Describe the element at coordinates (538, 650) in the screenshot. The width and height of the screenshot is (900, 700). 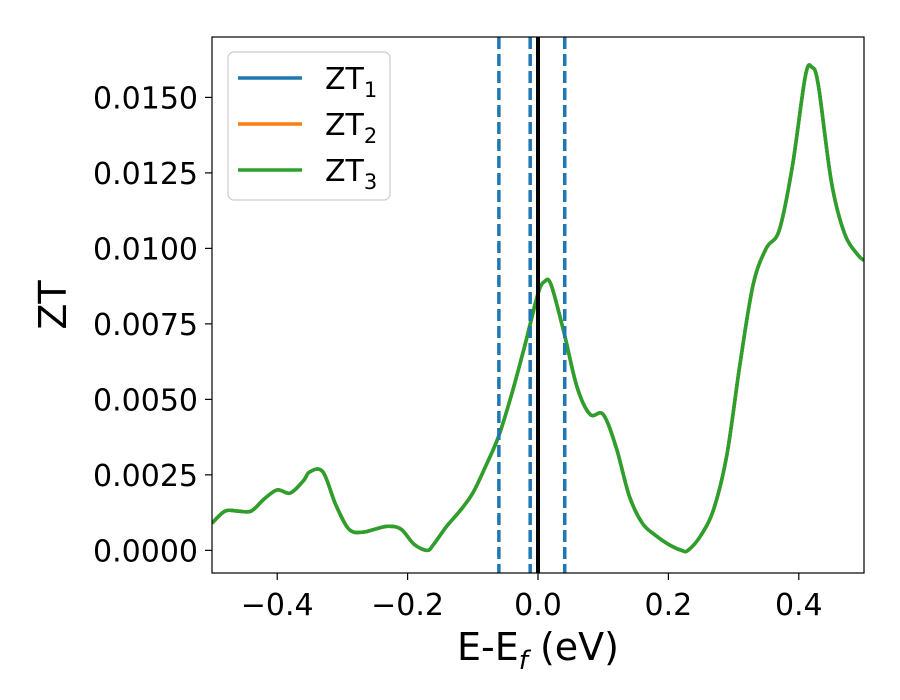
I see `x-axis-label: E-Ef (eV)` at that location.